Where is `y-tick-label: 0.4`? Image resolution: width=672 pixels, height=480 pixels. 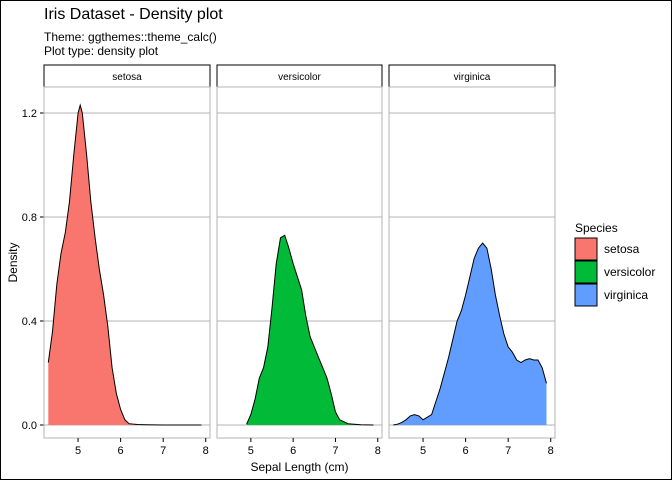
y-tick-label: 0.4 is located at coordinates (29, 322).